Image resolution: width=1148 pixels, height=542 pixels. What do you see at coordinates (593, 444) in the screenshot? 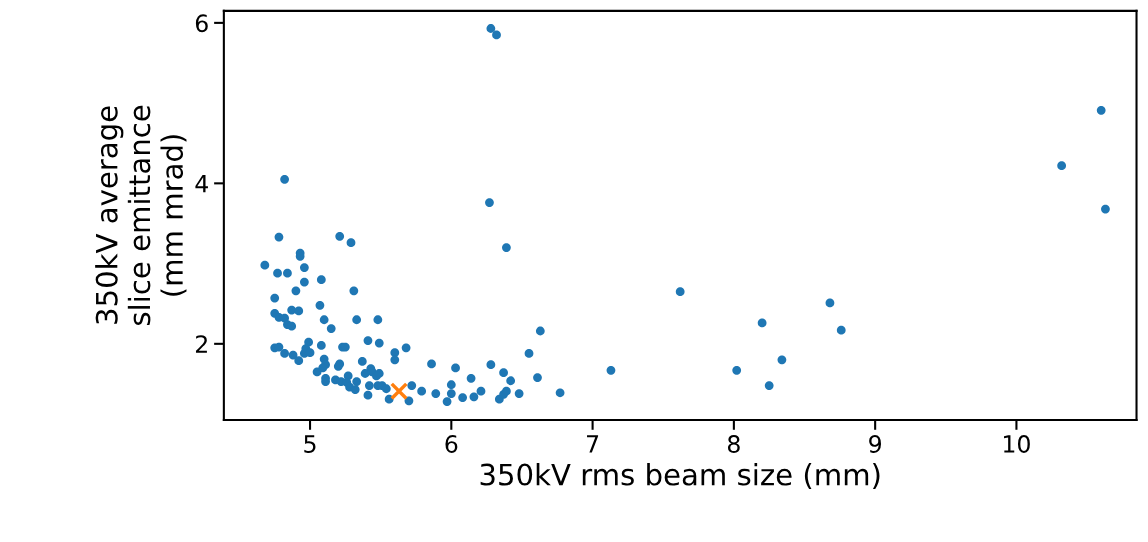
I see `x-tick-label: 7` at bounding box center [593, 444].